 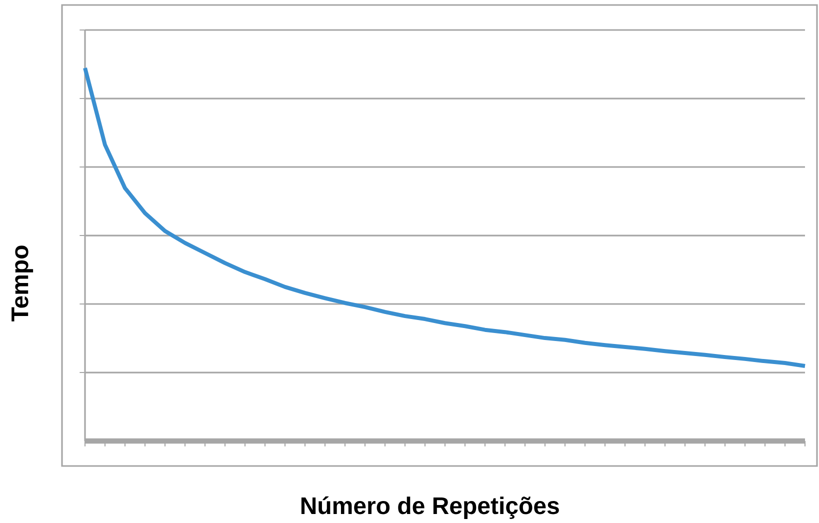 I want to click on y-axis-title: Tempo, so click(x=23, y=283).